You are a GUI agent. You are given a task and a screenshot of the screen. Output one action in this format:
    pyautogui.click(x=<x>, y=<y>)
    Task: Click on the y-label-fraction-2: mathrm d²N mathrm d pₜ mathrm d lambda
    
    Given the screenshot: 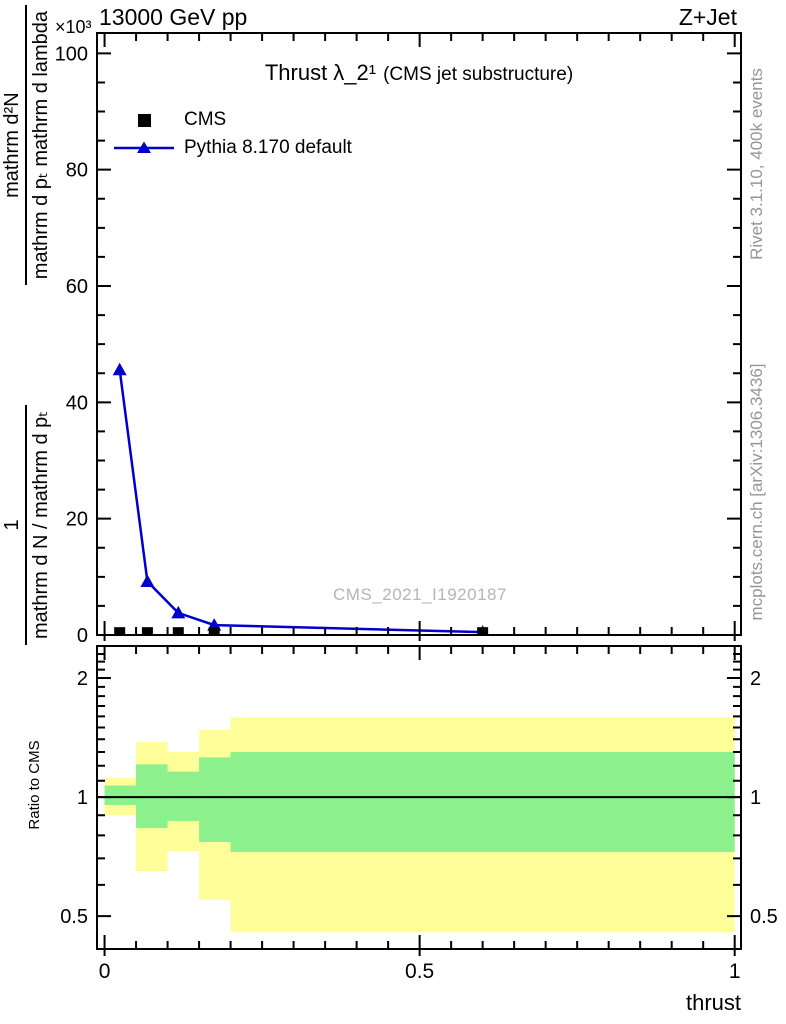 What is the action you would take?
    pyautogui.click(x=27, y=145)
    